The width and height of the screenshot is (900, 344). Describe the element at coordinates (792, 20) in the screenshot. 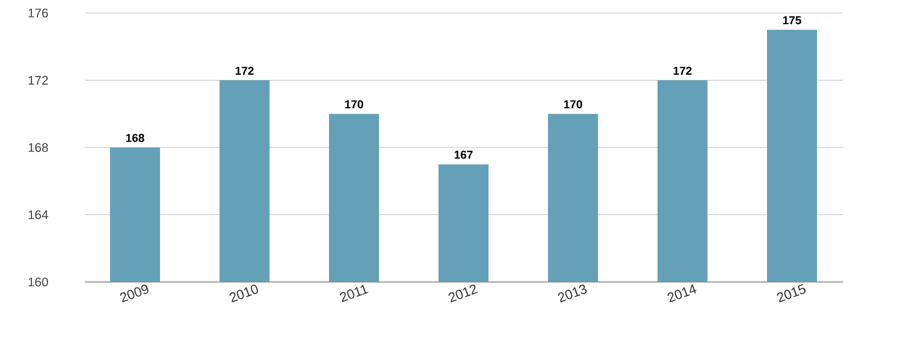

I see `data-label: 175` at that location.